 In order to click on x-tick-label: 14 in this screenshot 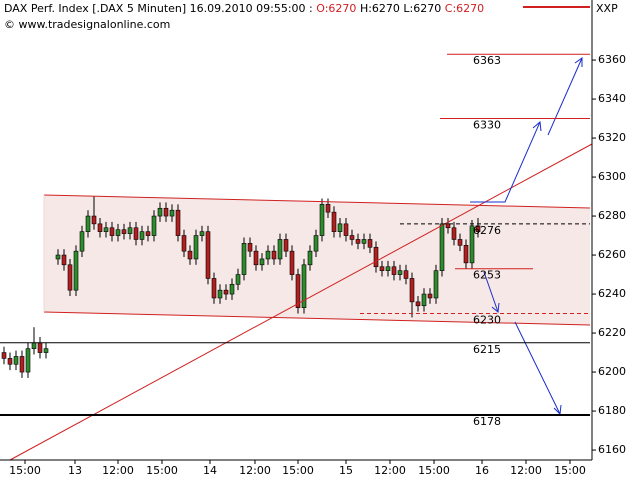, I will do `click(210, 470)`.